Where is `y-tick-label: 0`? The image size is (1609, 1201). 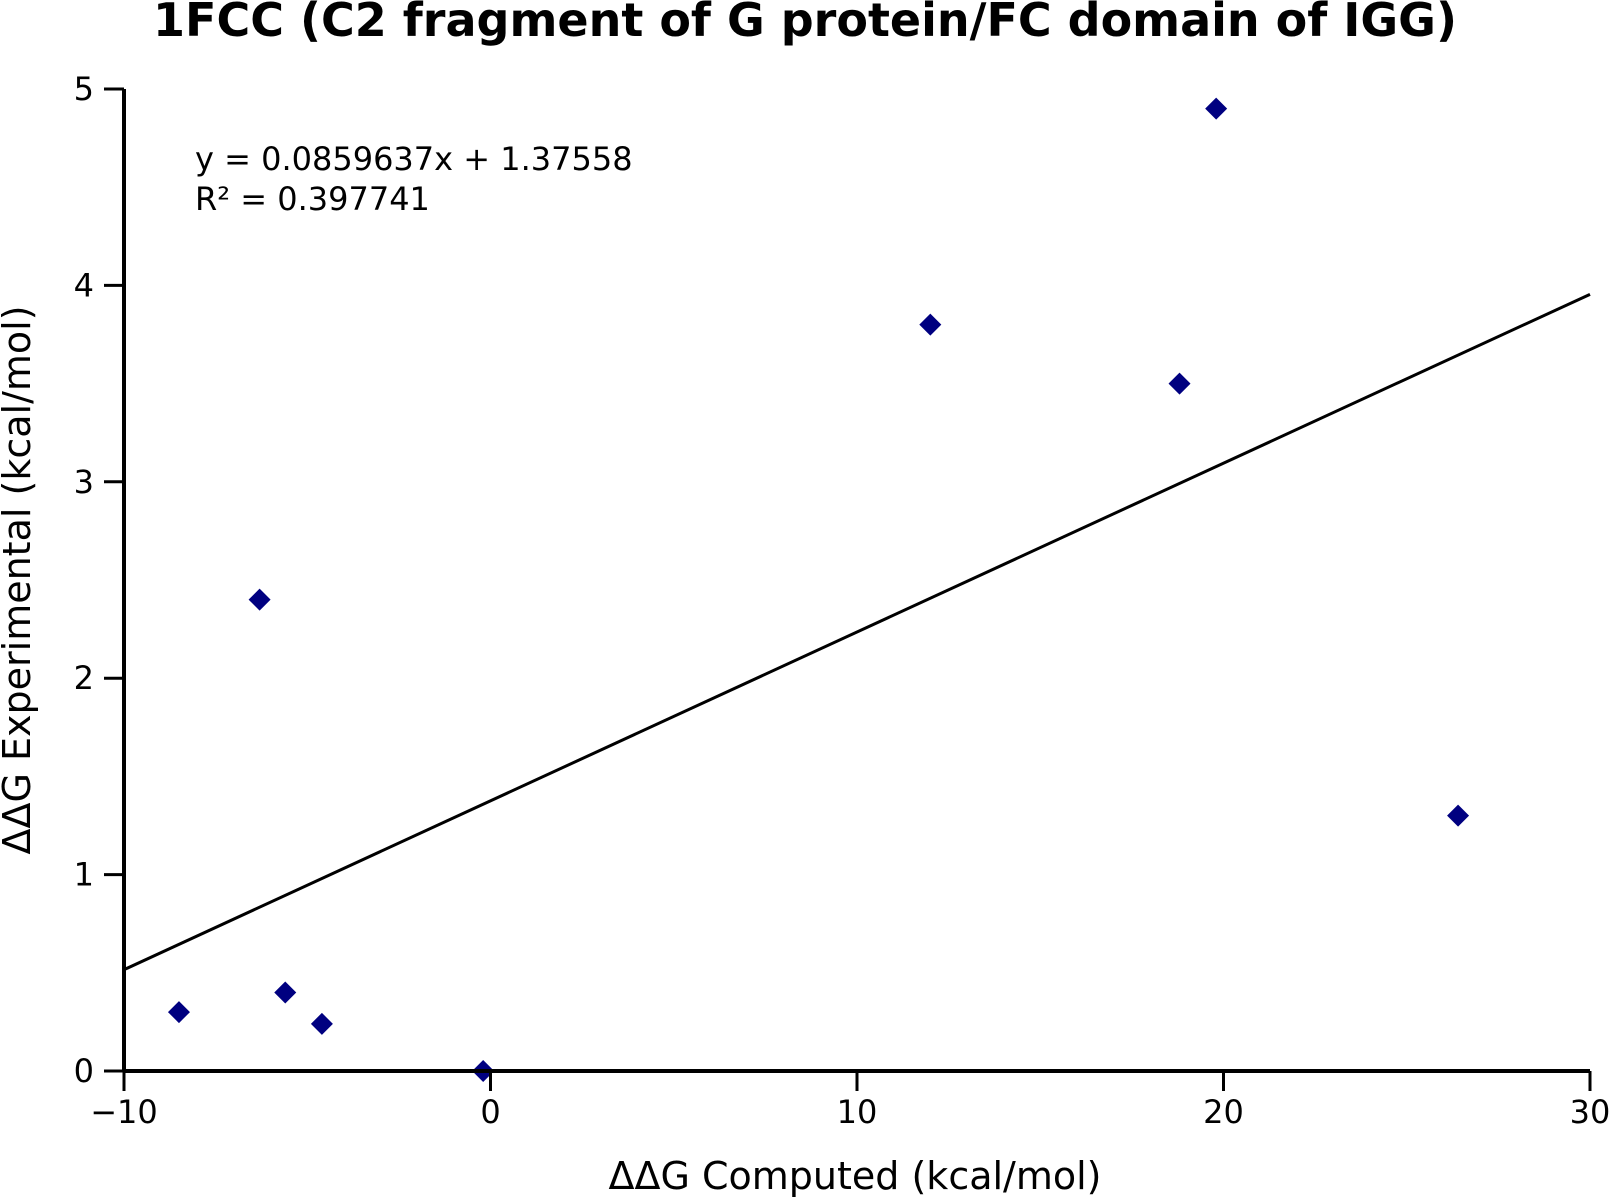 y-tick-label: 0 is located at coordinates (84, 1071).